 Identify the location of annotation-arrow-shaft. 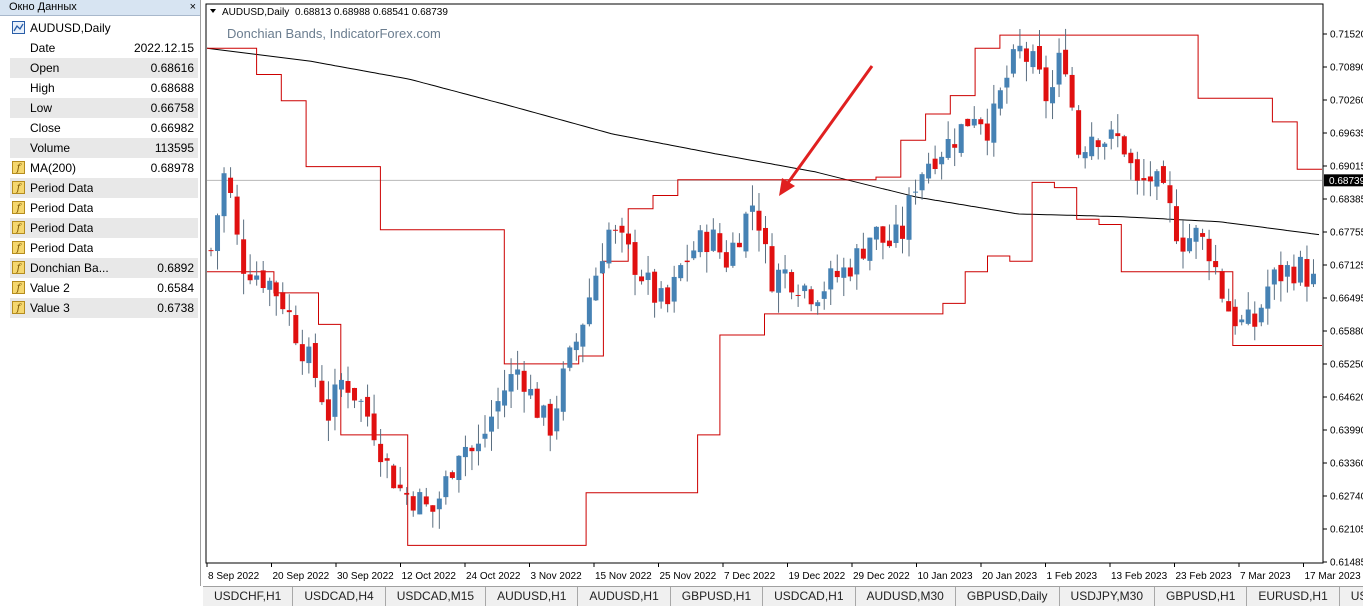
(828, 126).